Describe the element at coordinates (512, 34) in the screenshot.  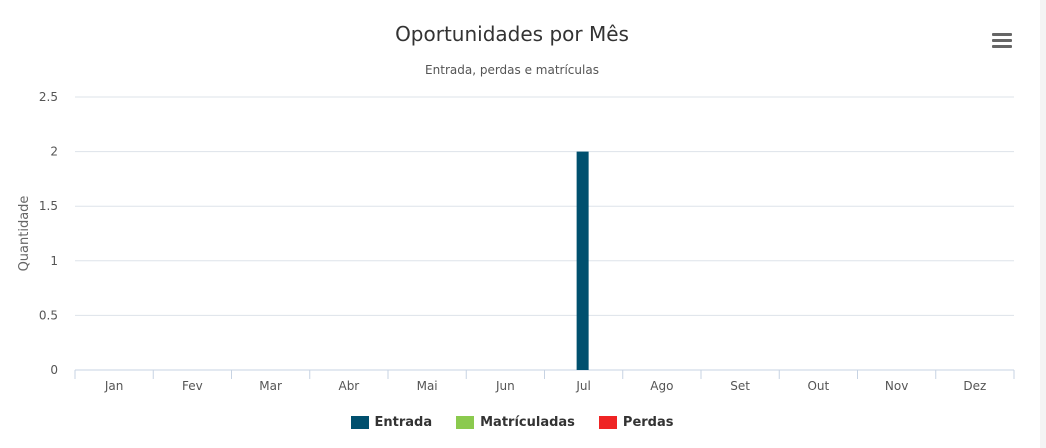
I see `chart-title: Oportunidades por Mês` at that location.